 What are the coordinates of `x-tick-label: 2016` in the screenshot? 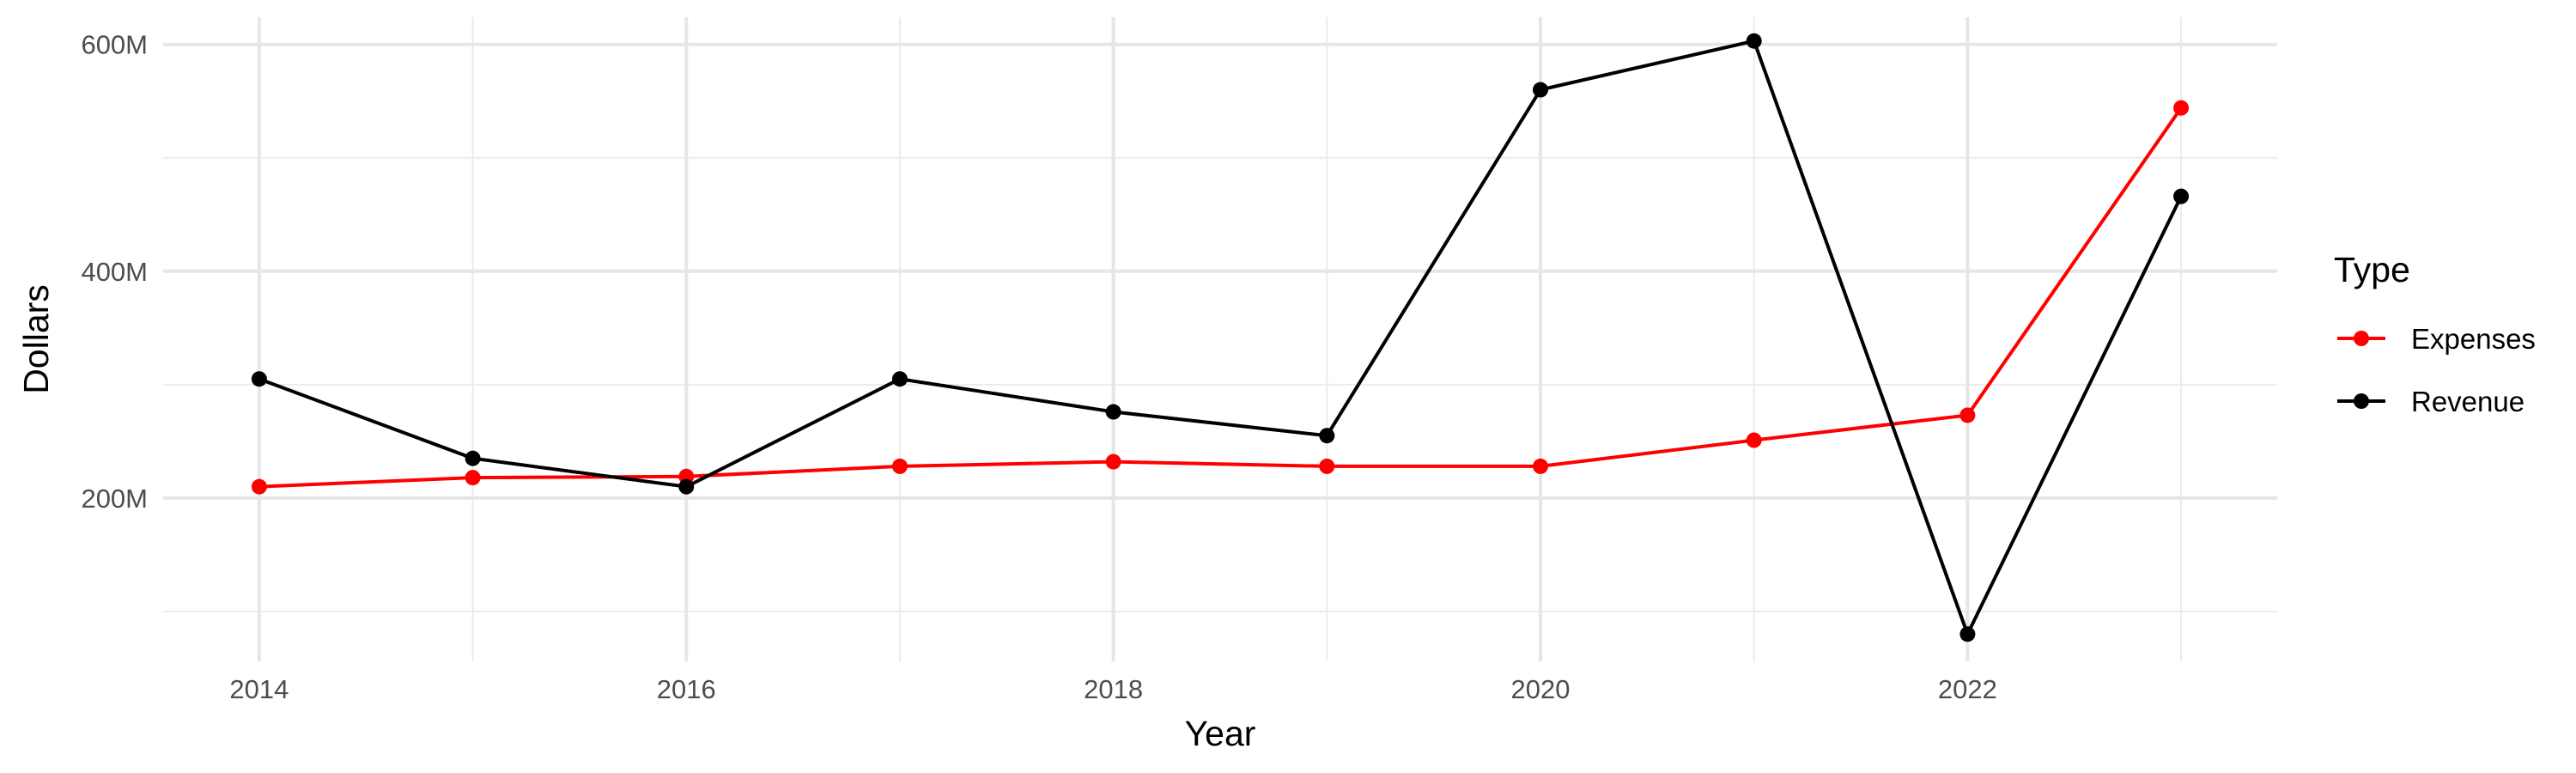 It's located at (686, 689).